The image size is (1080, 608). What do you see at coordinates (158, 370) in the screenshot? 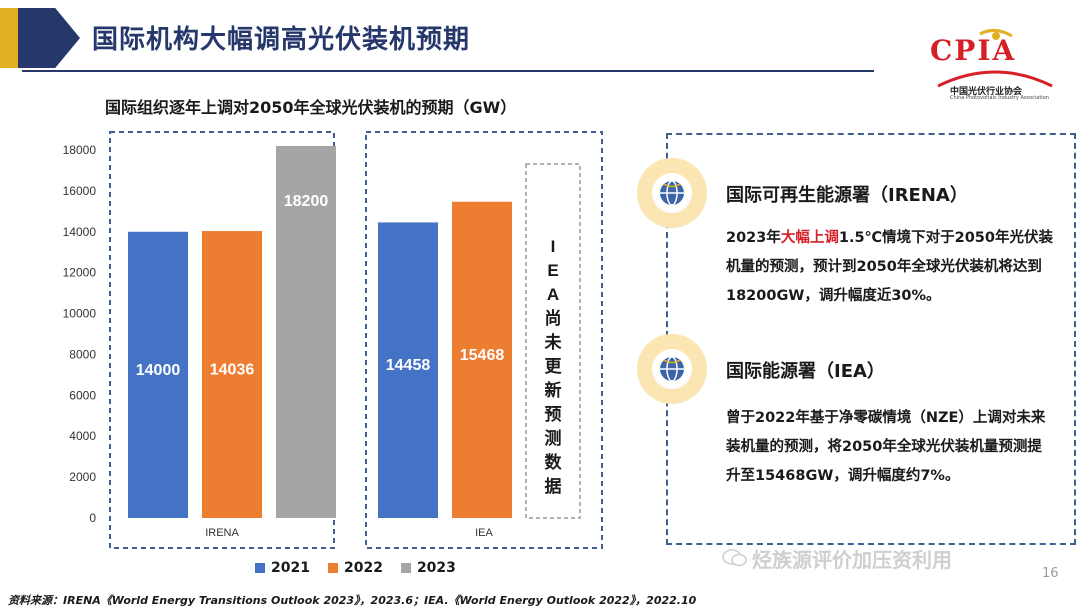
I see `bar-label: 14000` at bounding box center [158, 370].